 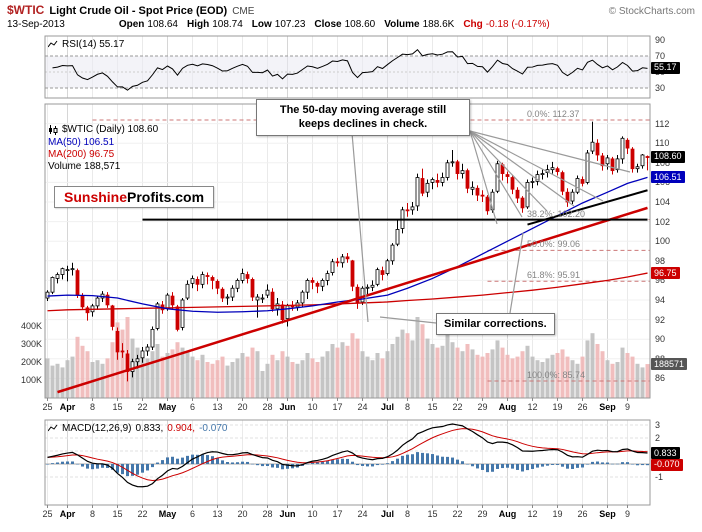 What do you see at coordinates (438, 24) in the screenshot?
I see `quote-field-value: 188.6K` at bounding box center [438, 24].